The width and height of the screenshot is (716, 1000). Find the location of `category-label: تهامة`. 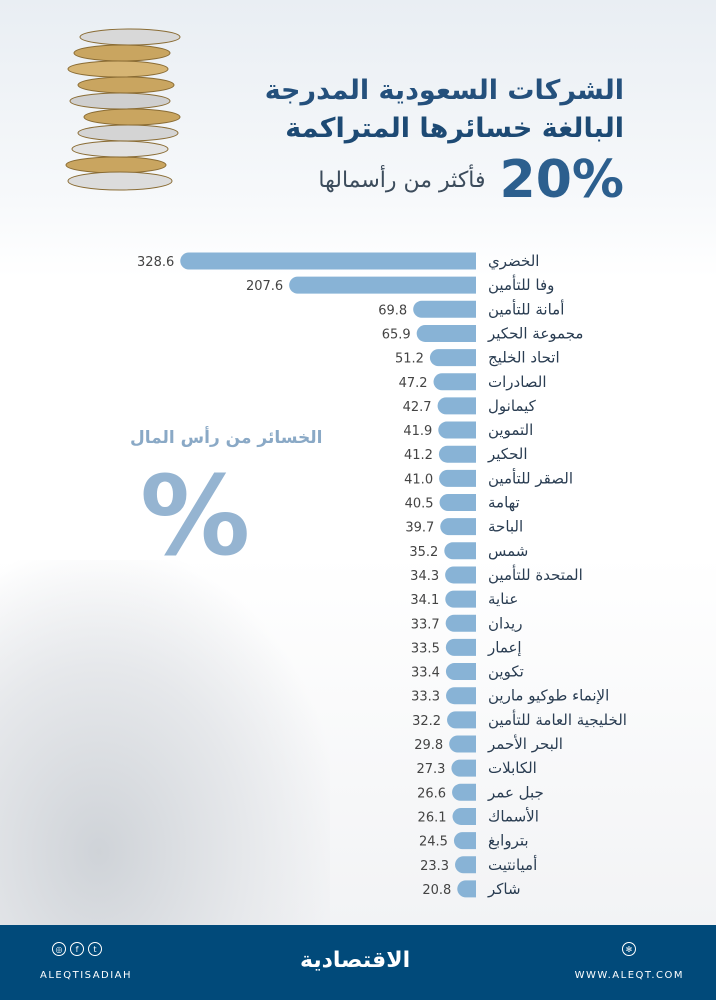

category-label: تهامة is located at coordinates (504, 503).